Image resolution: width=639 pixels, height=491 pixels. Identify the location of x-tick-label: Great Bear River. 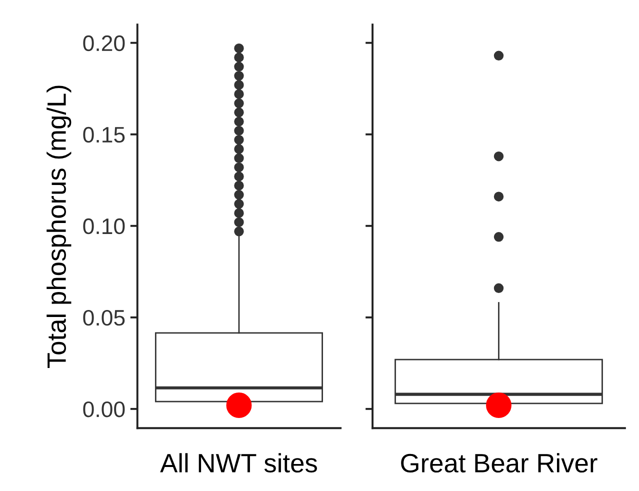
(499, 463).